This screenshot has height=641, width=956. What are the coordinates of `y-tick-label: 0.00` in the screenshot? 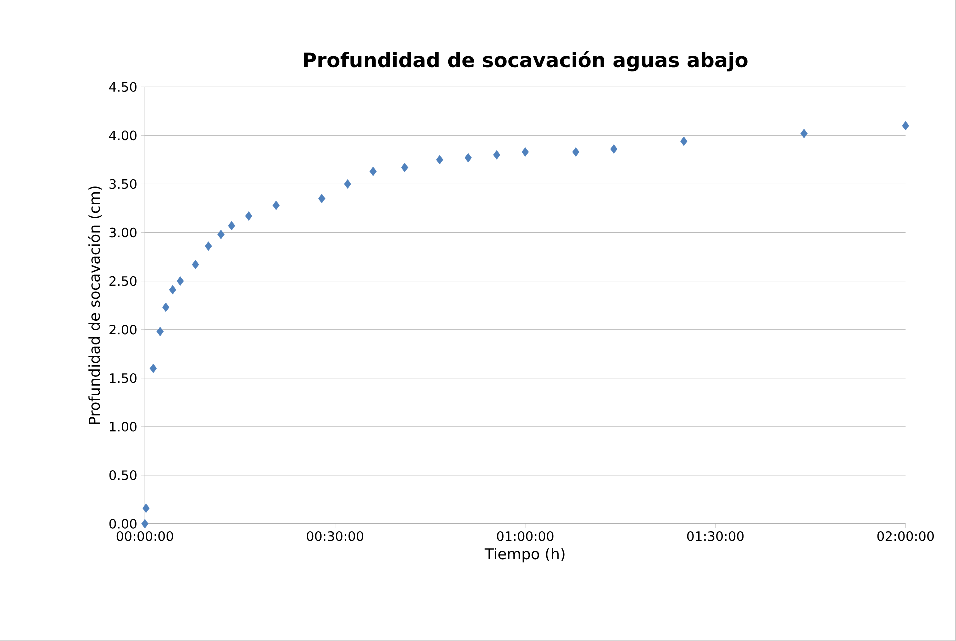 It's located at (123, 524).